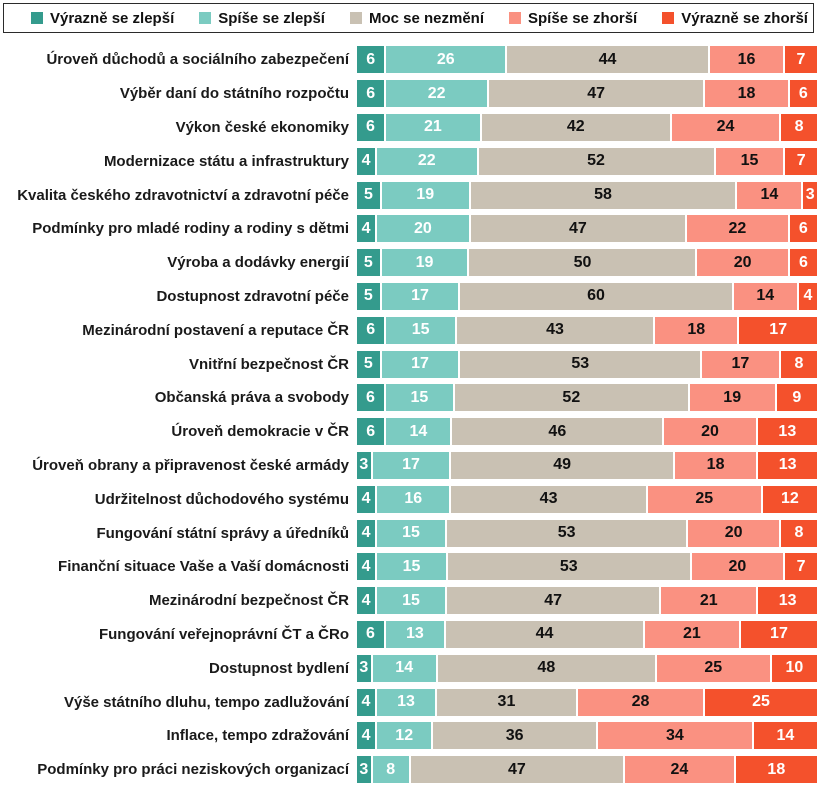  I want to click on legend-item-spise-se-zhorsi: Spíše se zhorší, so click(573, 18).